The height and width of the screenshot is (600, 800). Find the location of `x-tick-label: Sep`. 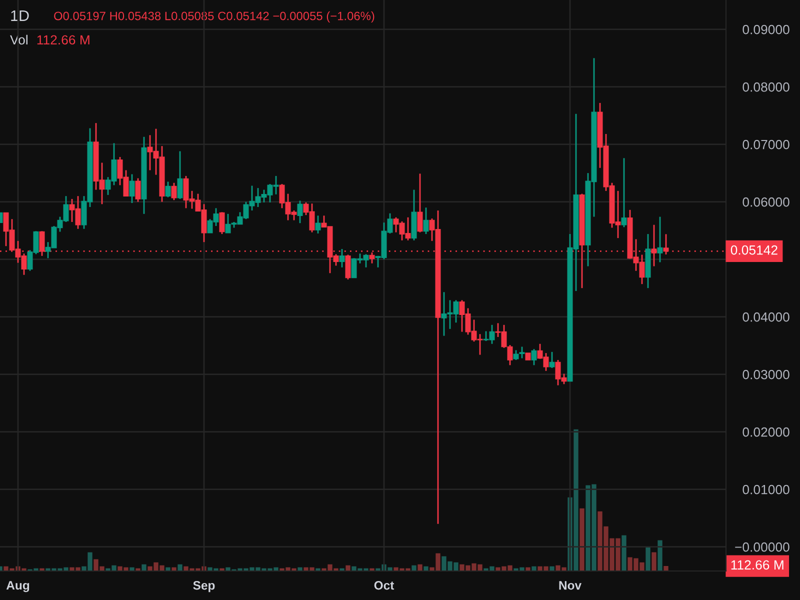

x-tick-label: Sep is located at coordinates (204, 586).